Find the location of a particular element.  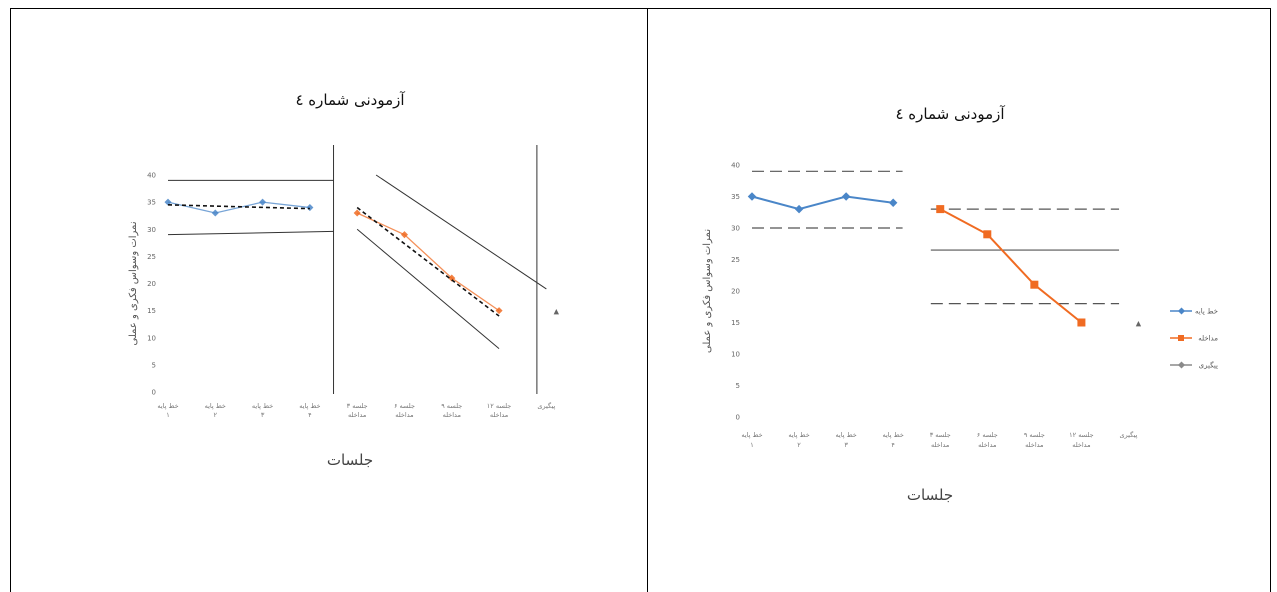

legend-label: خط پایه is located at coordinates (1206, 312).